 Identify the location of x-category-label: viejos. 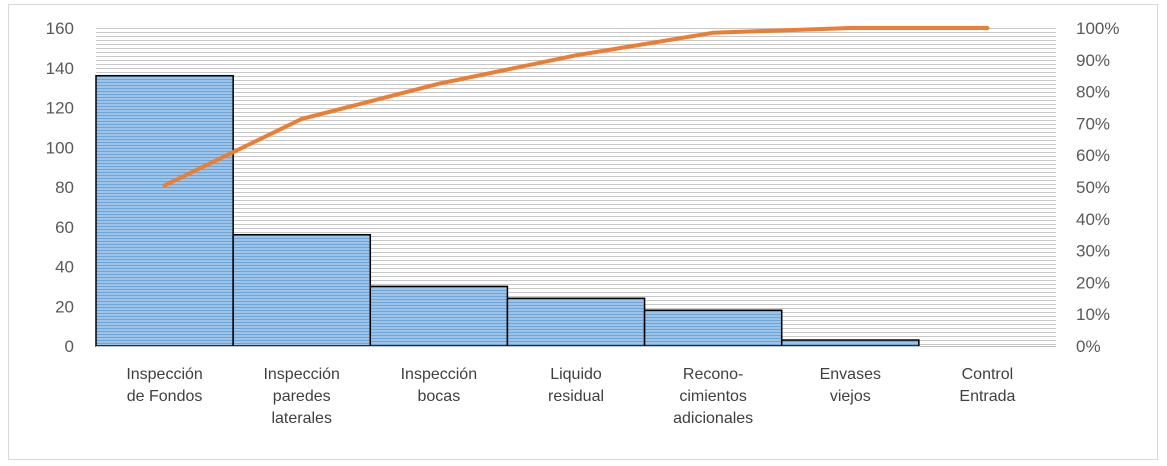
(850, 396).